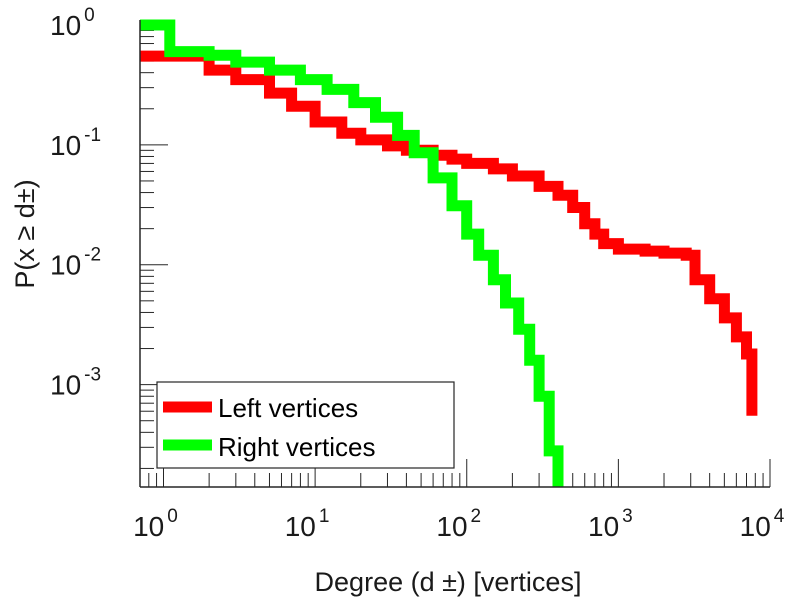  I want to click on x-axis-label: Degree (d ±) [vertices], so click(448, 582).